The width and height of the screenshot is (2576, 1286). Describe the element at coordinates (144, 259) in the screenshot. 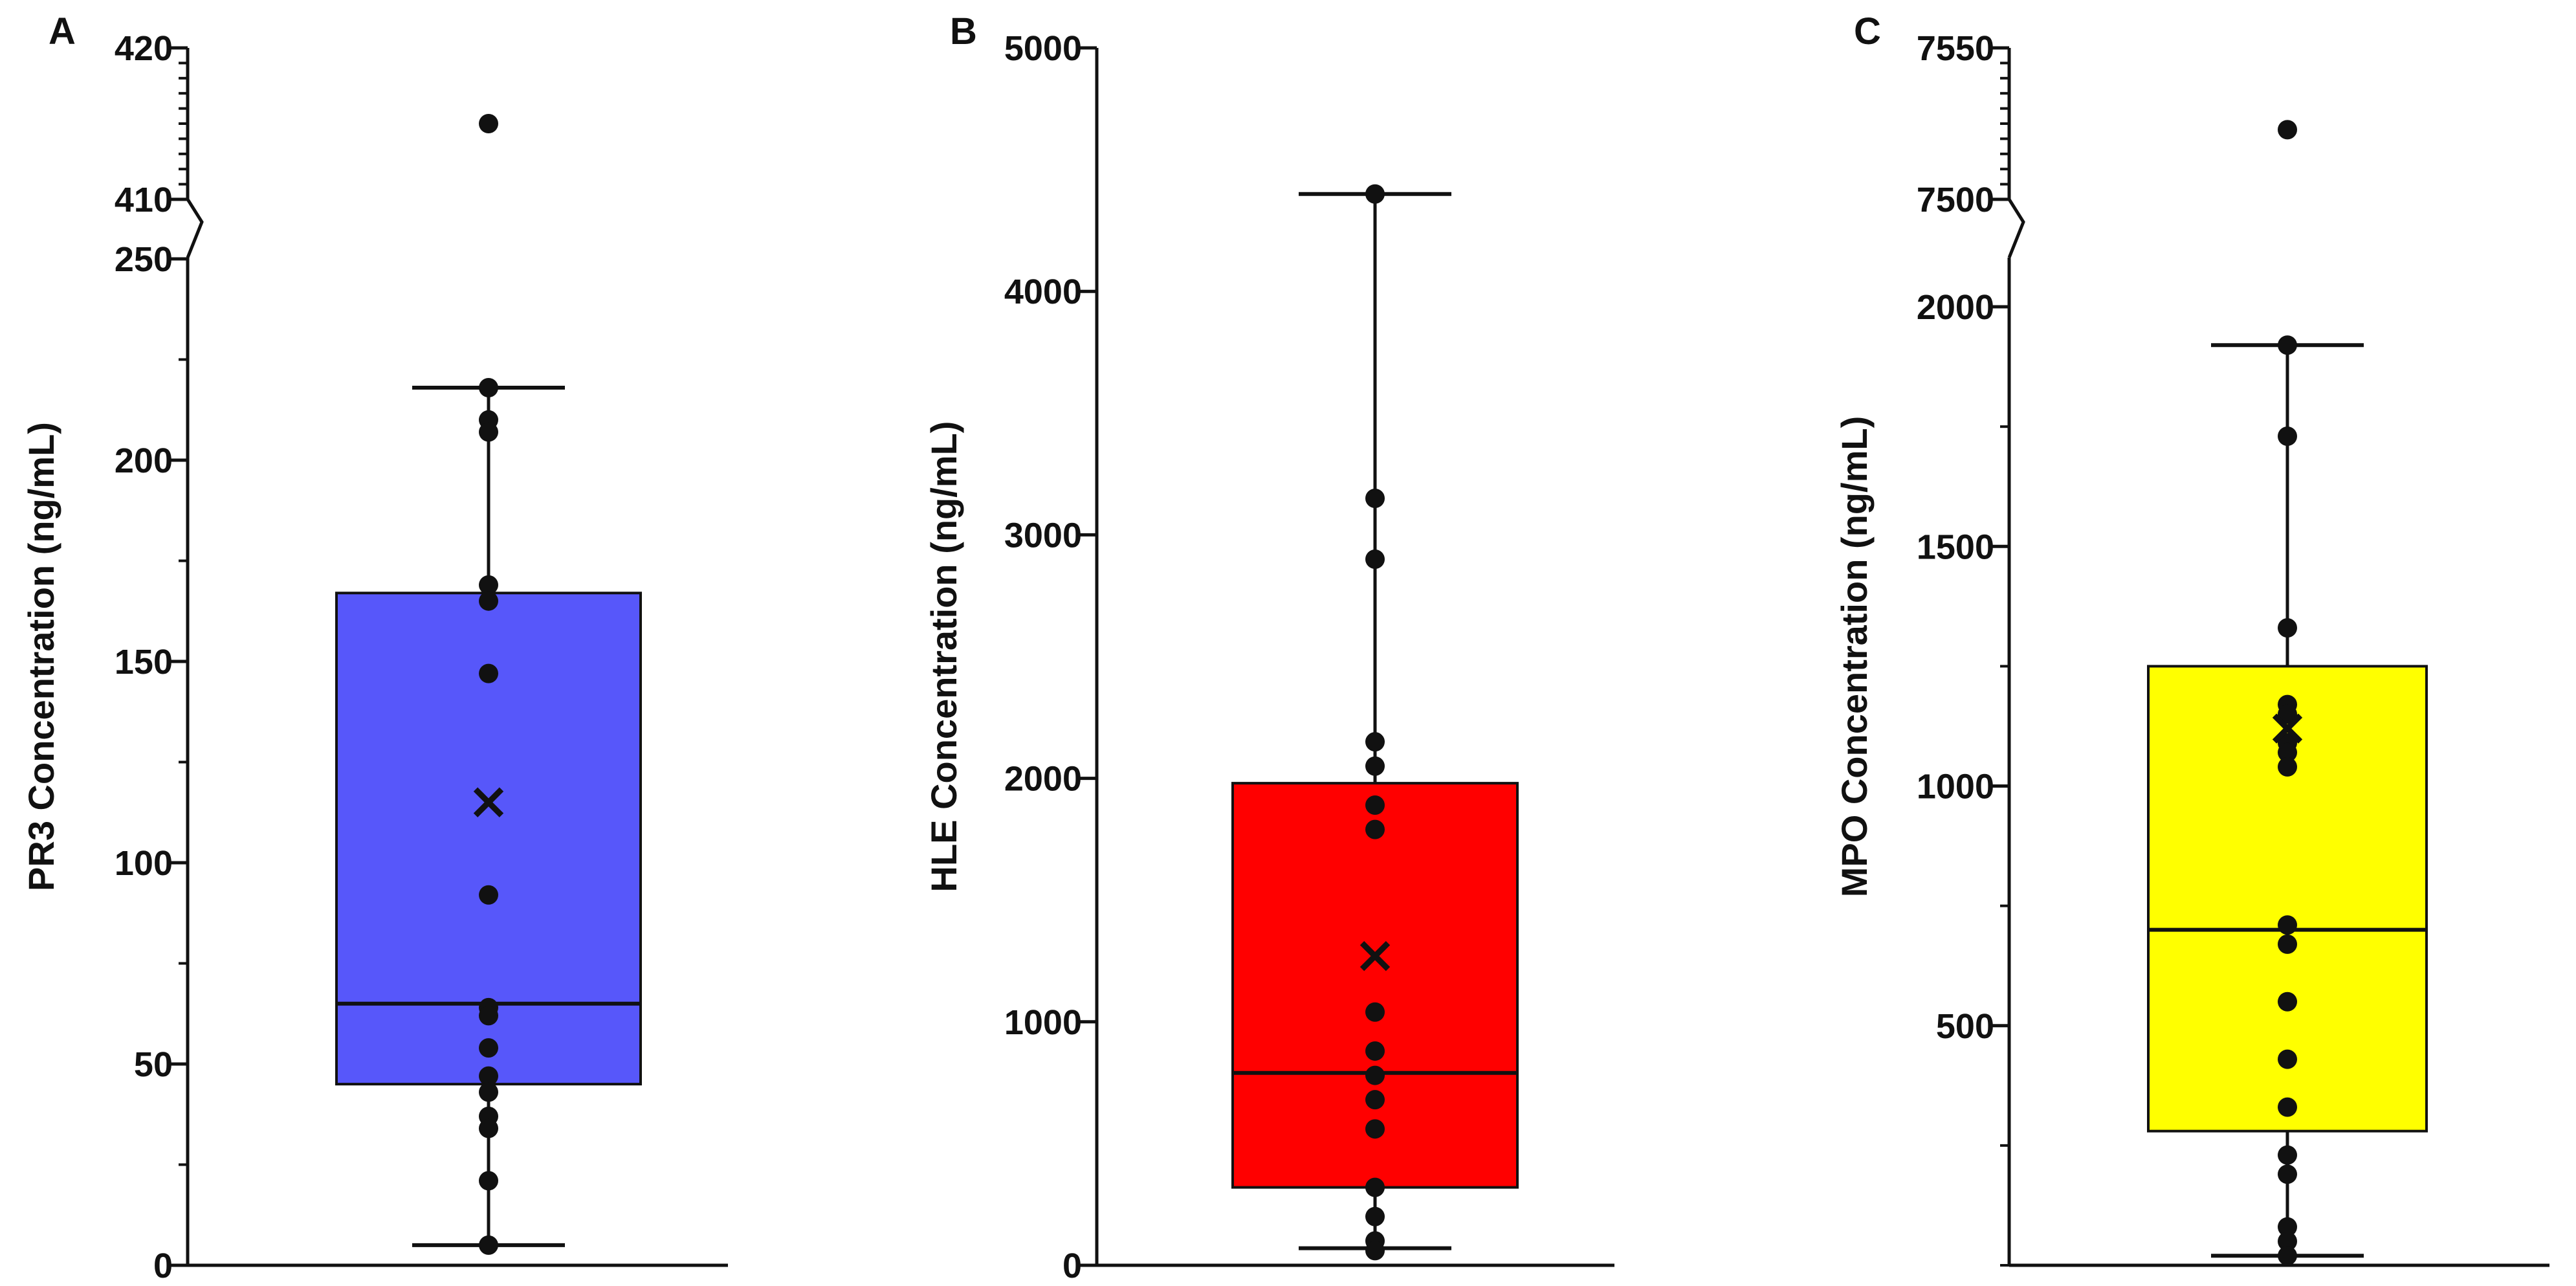

I see `y-tick-label: 250` at that location.